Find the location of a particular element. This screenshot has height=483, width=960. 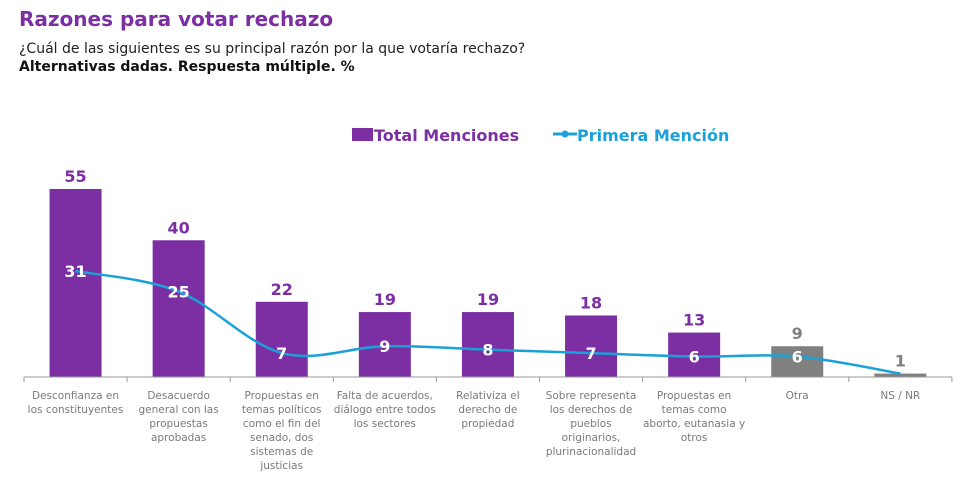

line-data-label: 9 is located at coordinates (384, 346).